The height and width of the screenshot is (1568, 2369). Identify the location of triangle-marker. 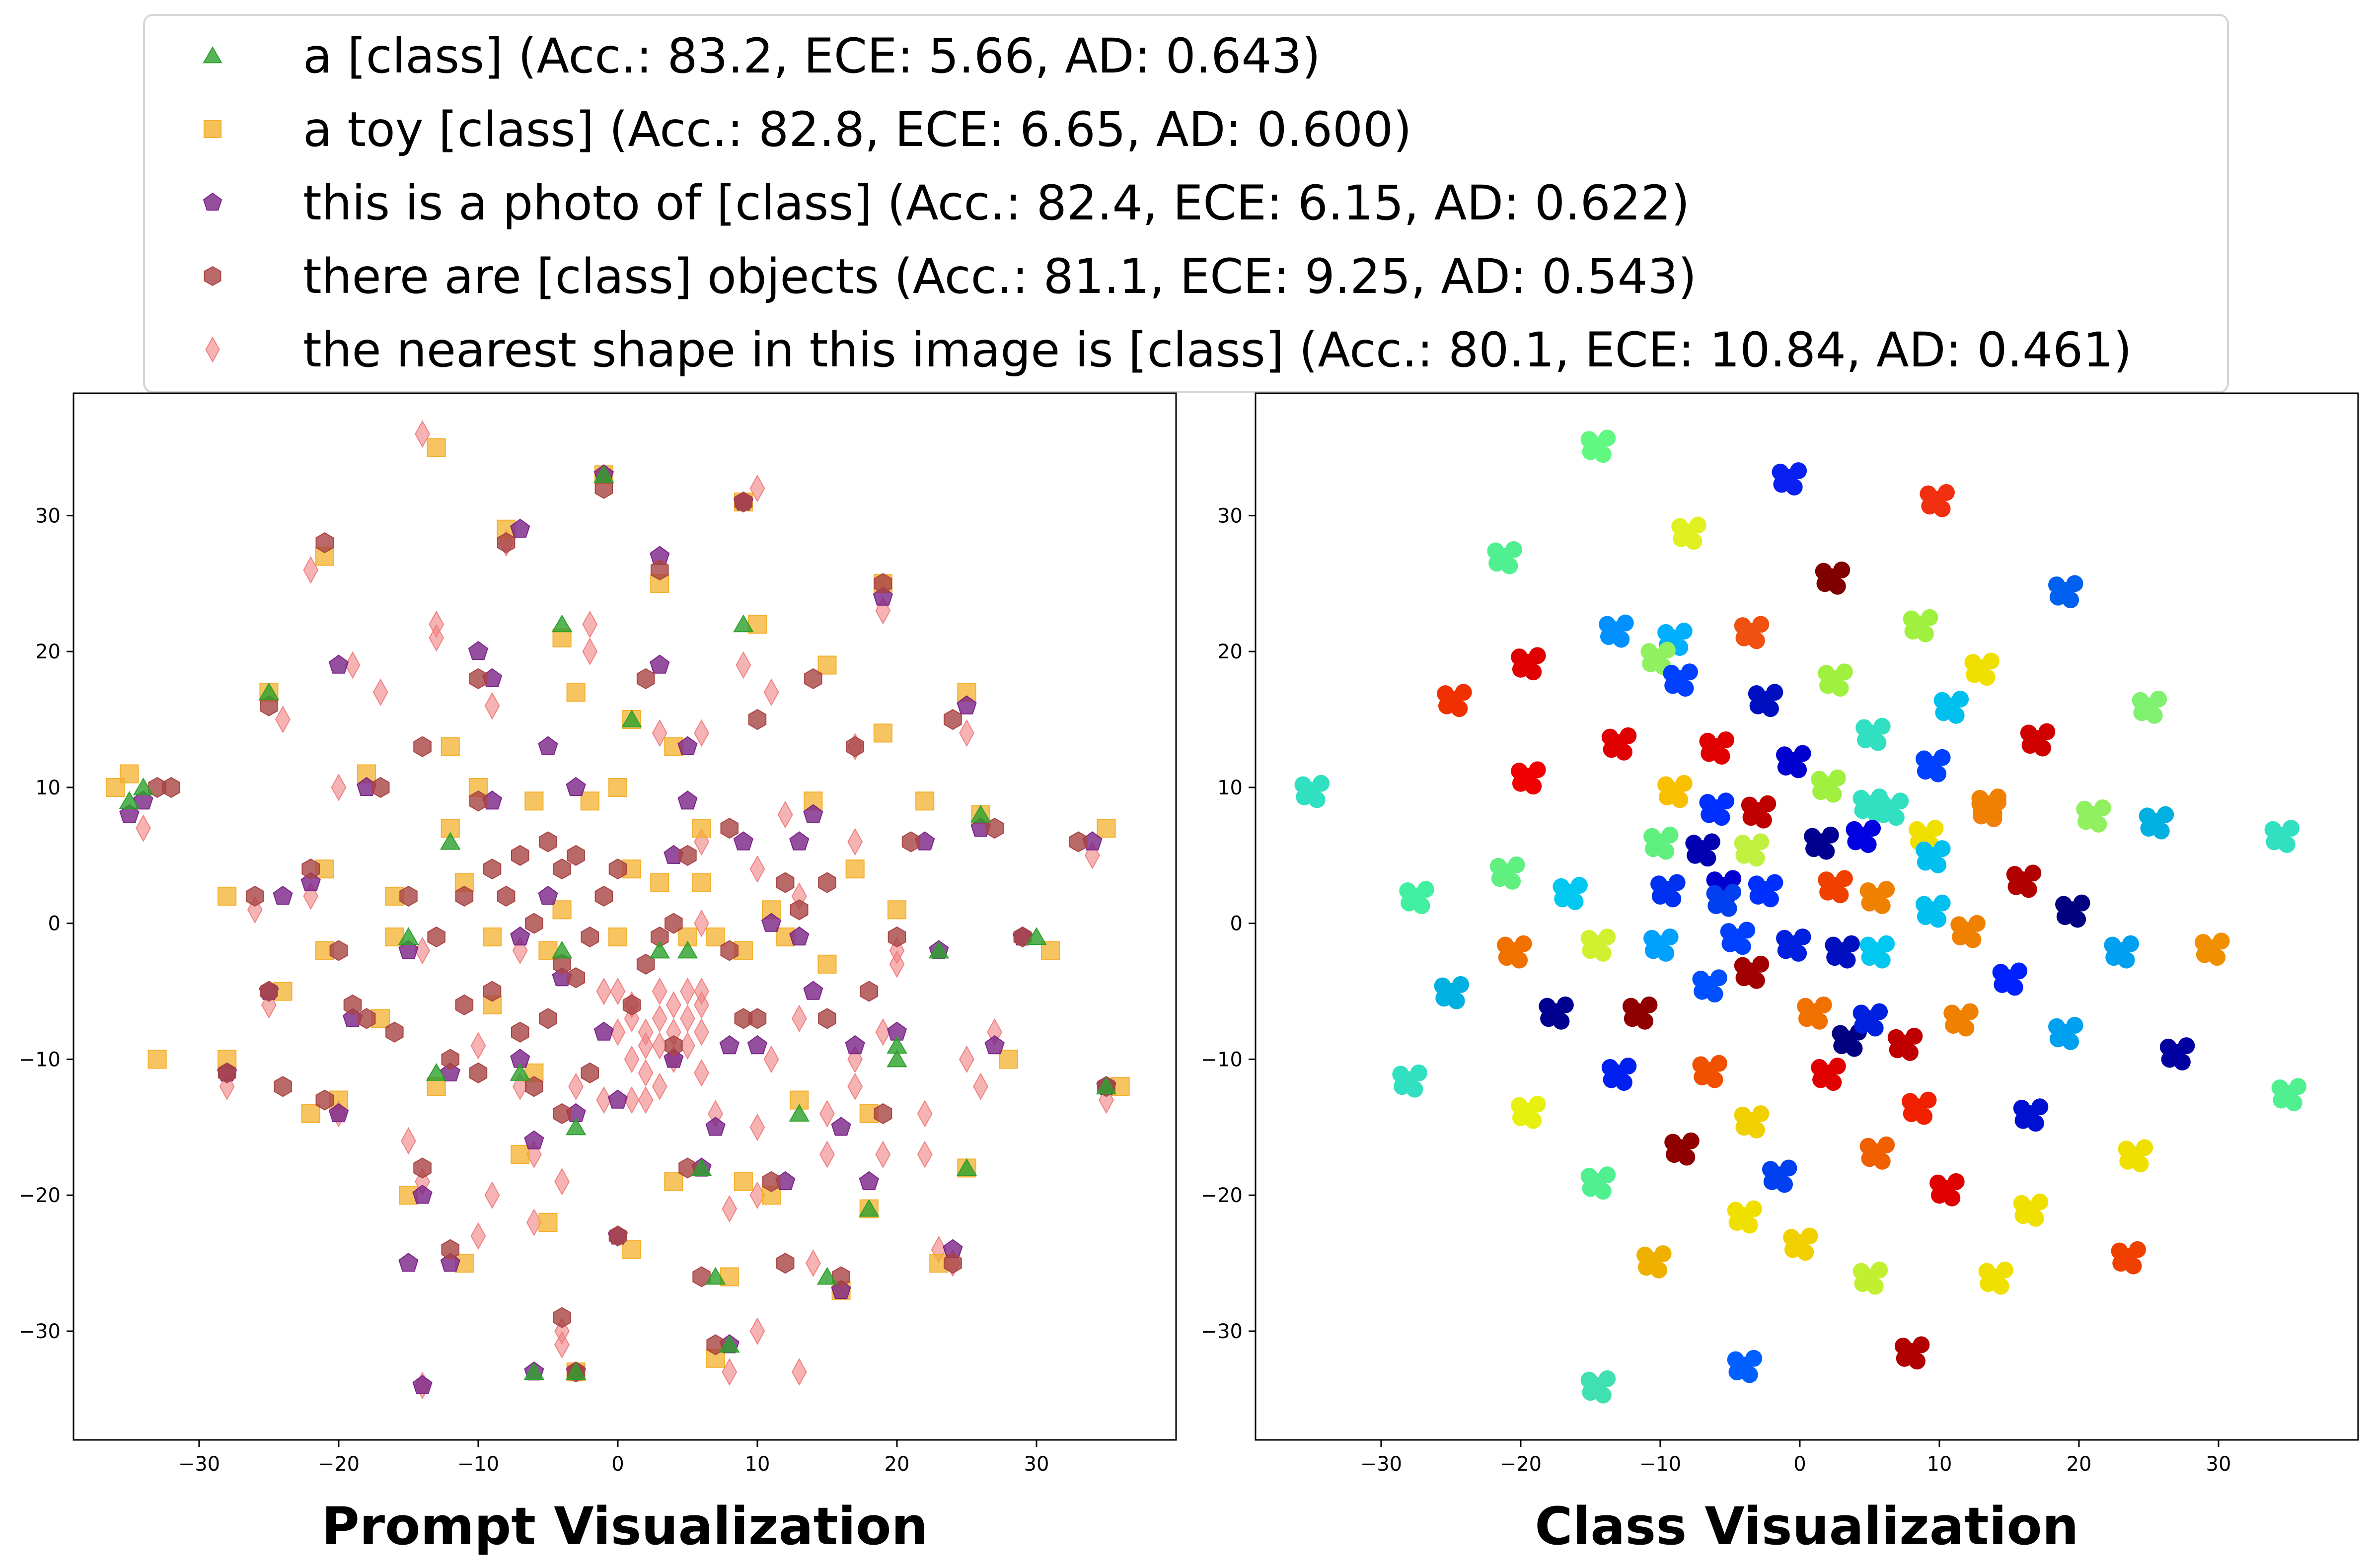
(213, 55).